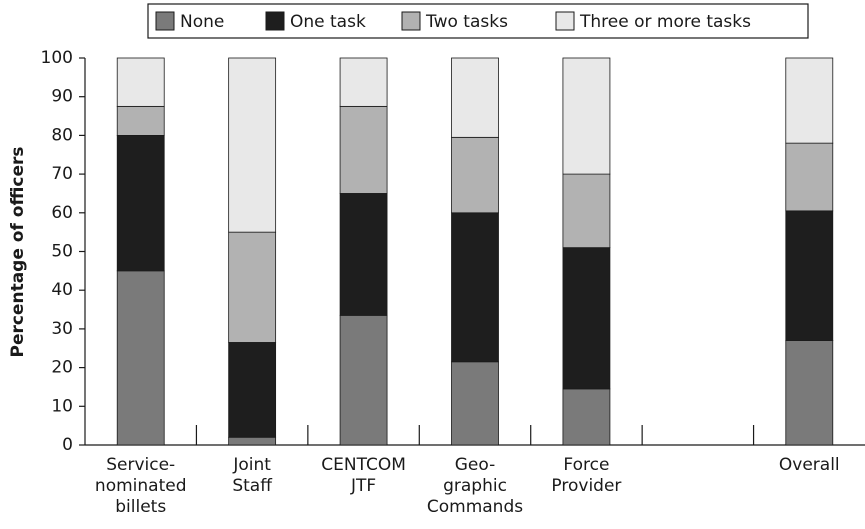 Image resolution: width=865 pixels, height=529 pixels. I want to click on y-tick-label: 100, so click(57, 58).